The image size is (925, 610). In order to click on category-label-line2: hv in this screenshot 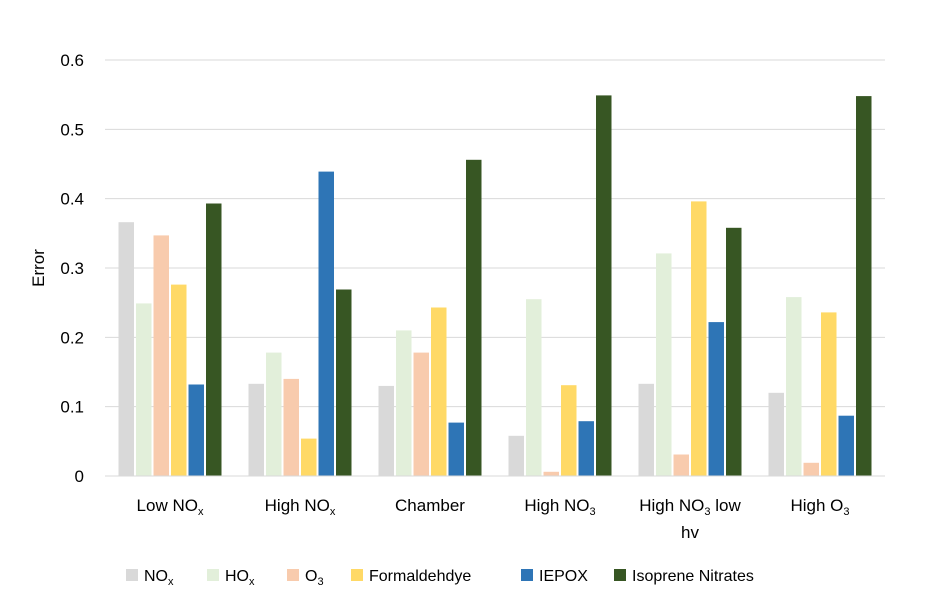, I will do `click(690, 532)`.